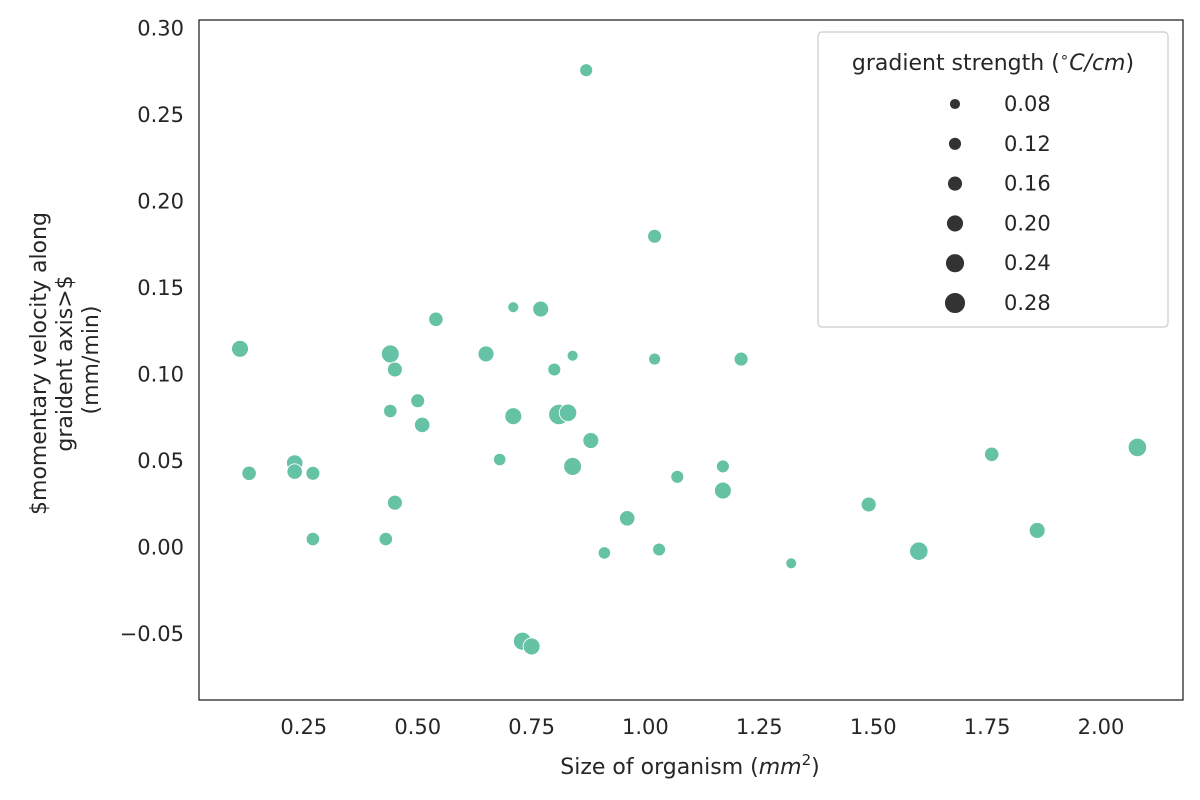  What do you see at coordinates (1101, 727) in the screenshot?
I see `x-tick-label: 2.00` at bounding box center [1101, 727].